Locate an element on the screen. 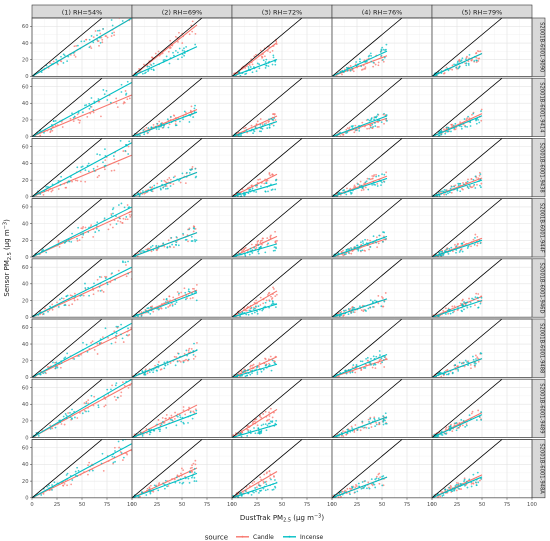 Image resolution: width=550 pixels, height=541 pixels. y-axis-title: Sensor PM2.5 (μg m−3) is located at coordinates (8, 258).